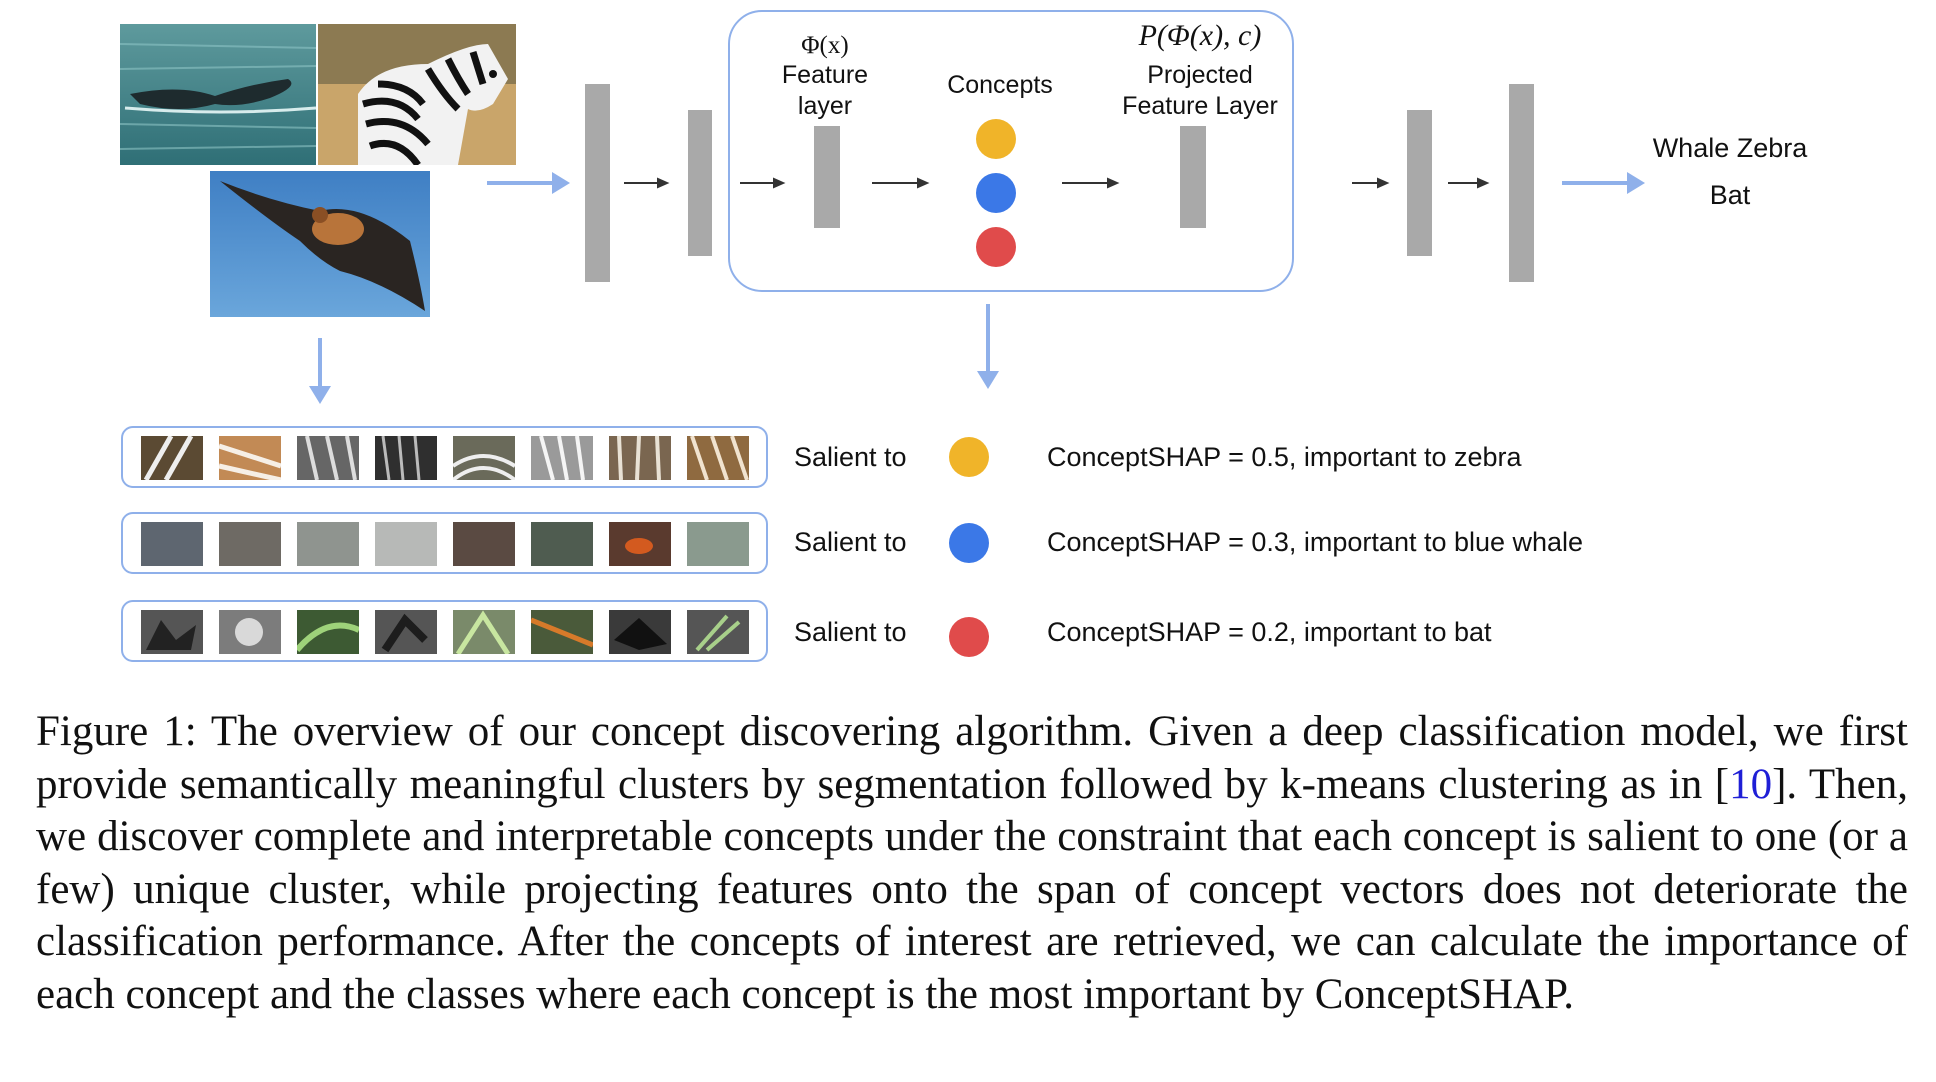 The image size is (1936, 1082). What do you see at coordinates (1284, 457) in the screenshot?
I see `row-1-conceptshap-result: ConceptSHAP = 0.5, important to zebra` at bounding box center [1284, 457].